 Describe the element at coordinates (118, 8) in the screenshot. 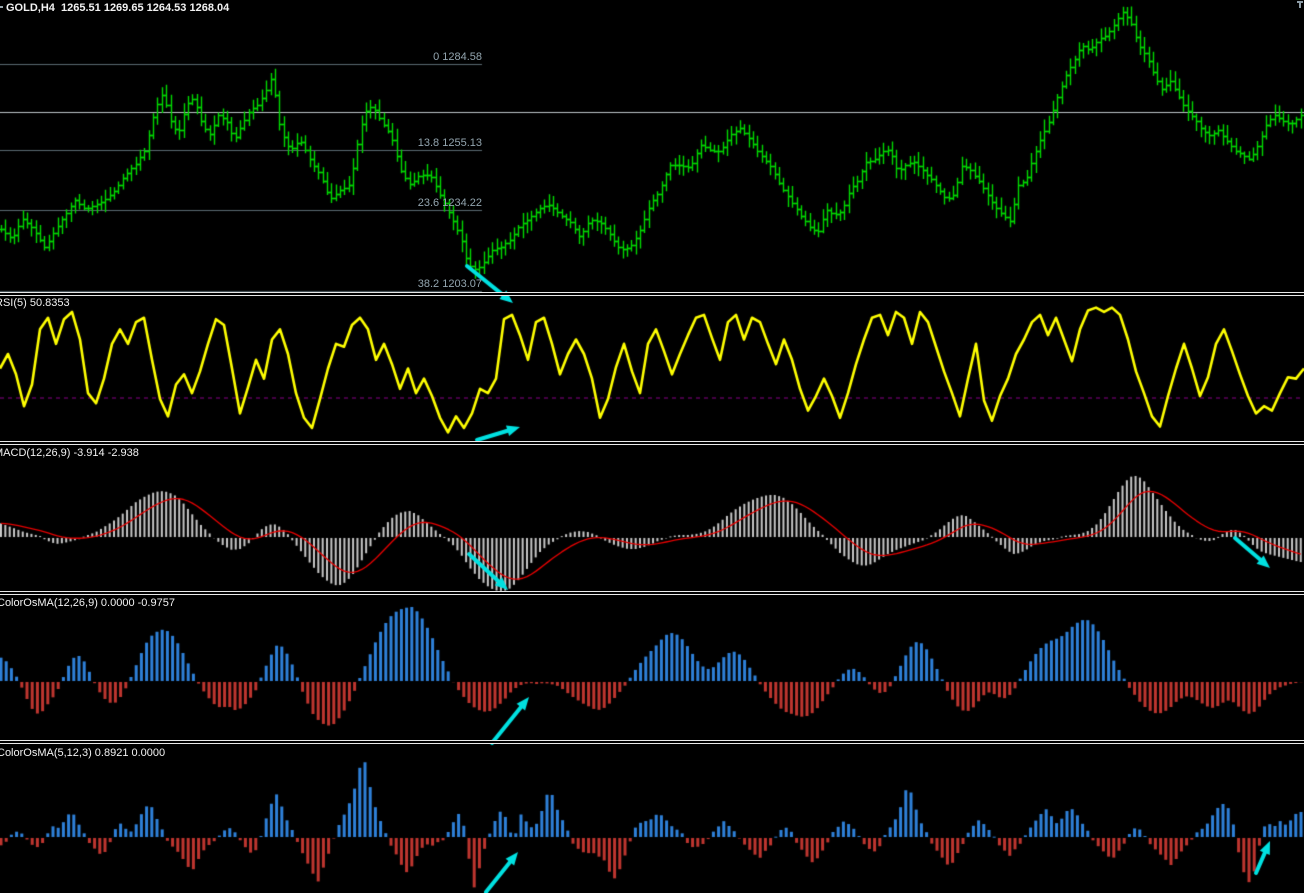

I see `chart-title: GOLD,H4 1265.51 1269.65 1264.53 1268.04` at that location.